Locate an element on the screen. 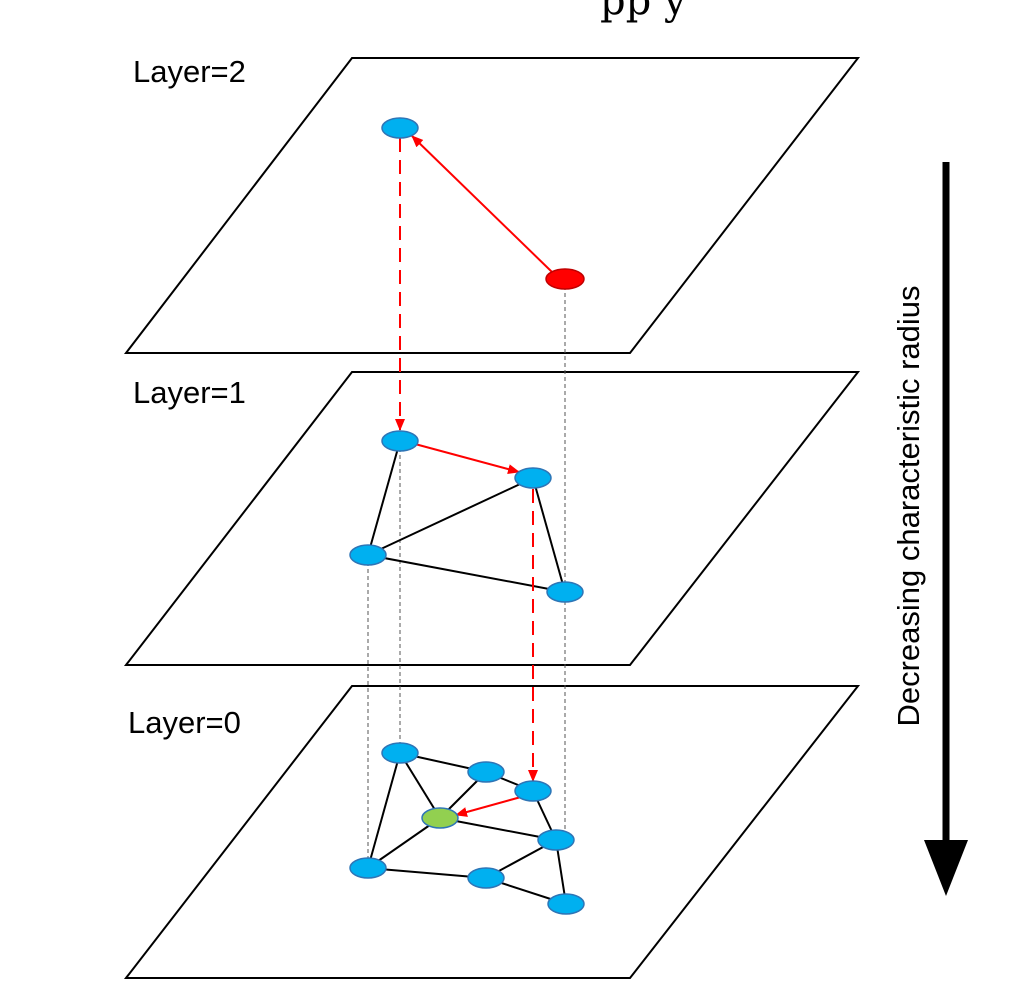  top-cropped-text: pp y is located at coordinates (643, 12).